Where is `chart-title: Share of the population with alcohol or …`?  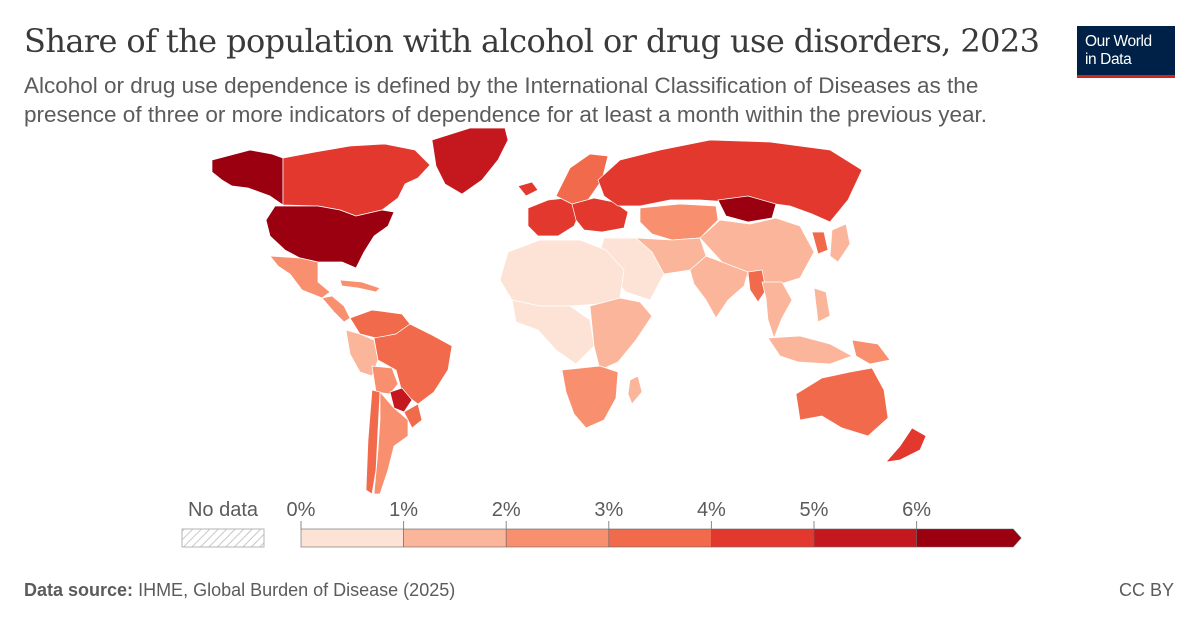 chart-title: Share of the population with alcohol or … is located at coordinates (532, 41).